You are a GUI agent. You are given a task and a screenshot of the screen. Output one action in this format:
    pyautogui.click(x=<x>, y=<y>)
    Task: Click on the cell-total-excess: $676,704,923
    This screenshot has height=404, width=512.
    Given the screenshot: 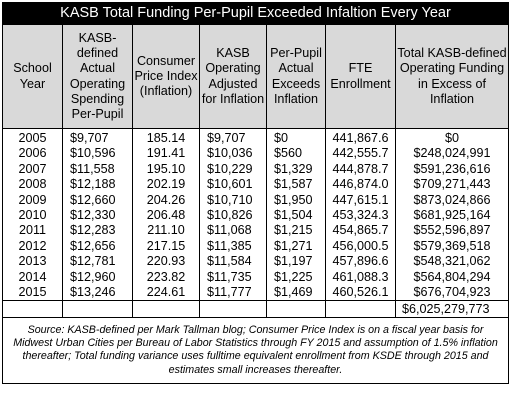 What is the action you would take?
    pyautogui.click(x=452, y=293)
    